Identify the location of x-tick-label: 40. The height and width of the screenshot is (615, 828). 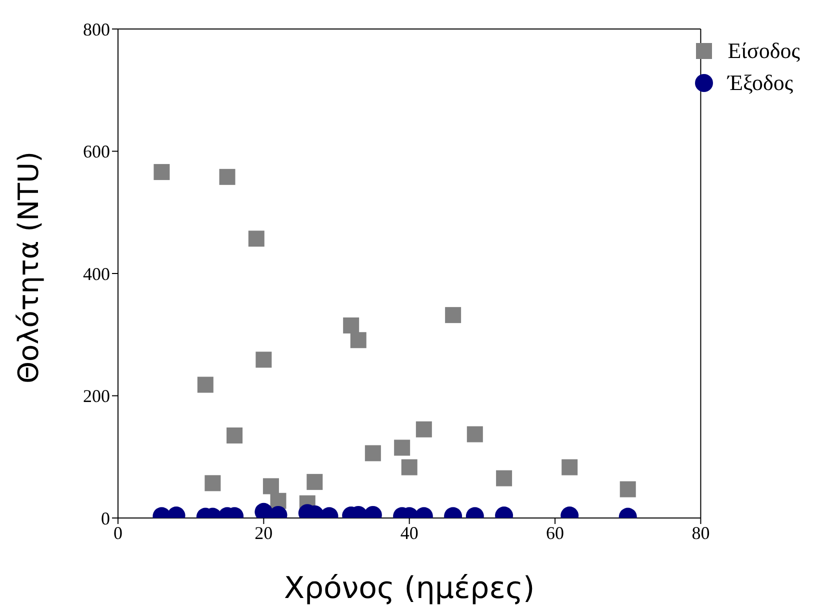
(409, 532).